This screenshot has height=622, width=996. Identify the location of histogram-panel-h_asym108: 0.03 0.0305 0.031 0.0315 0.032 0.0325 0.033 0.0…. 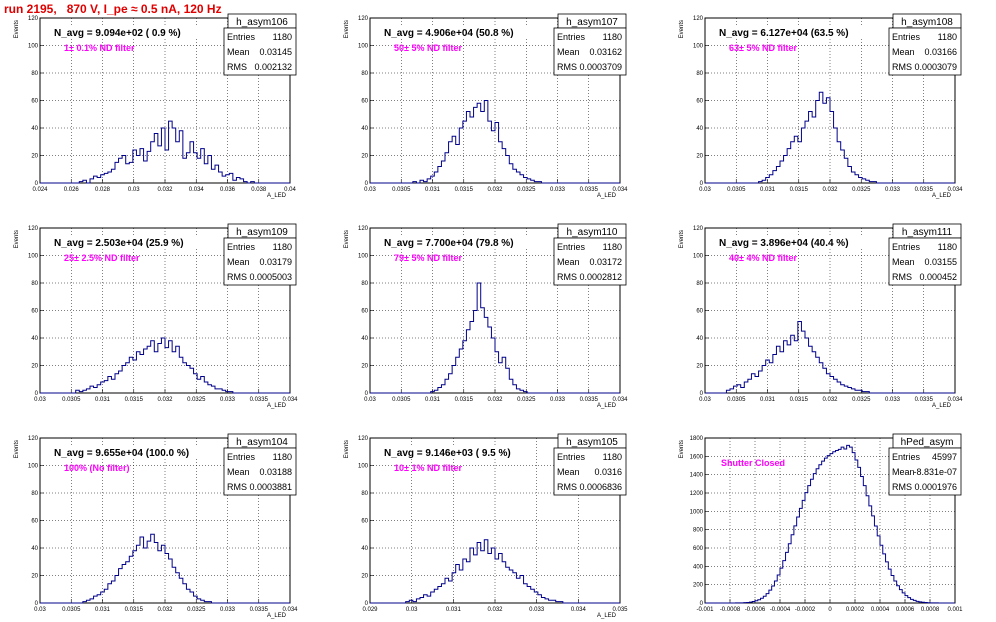
(821, 106).